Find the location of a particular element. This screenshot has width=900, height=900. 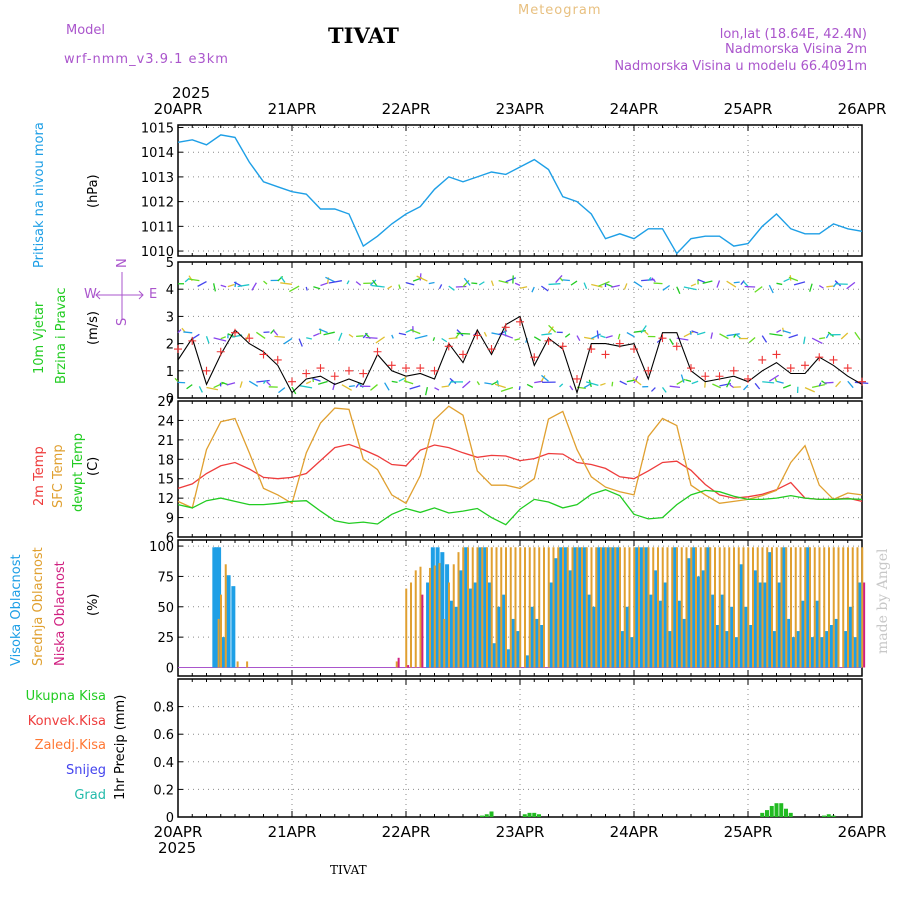

y-tick-label: 75 is located at coordinates (165, 577).